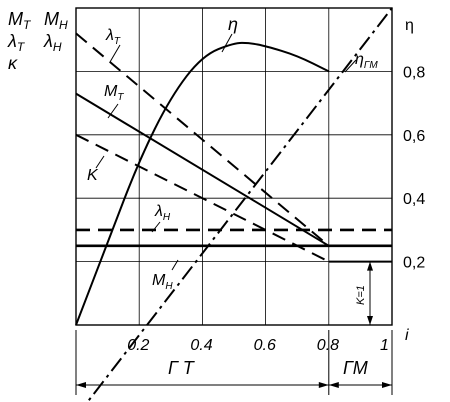 This screenshot has width=450, height=402. Describe the element at coordinates (414, 136) in the screenshot. I see `y-tick-label: 0,6` at that location.